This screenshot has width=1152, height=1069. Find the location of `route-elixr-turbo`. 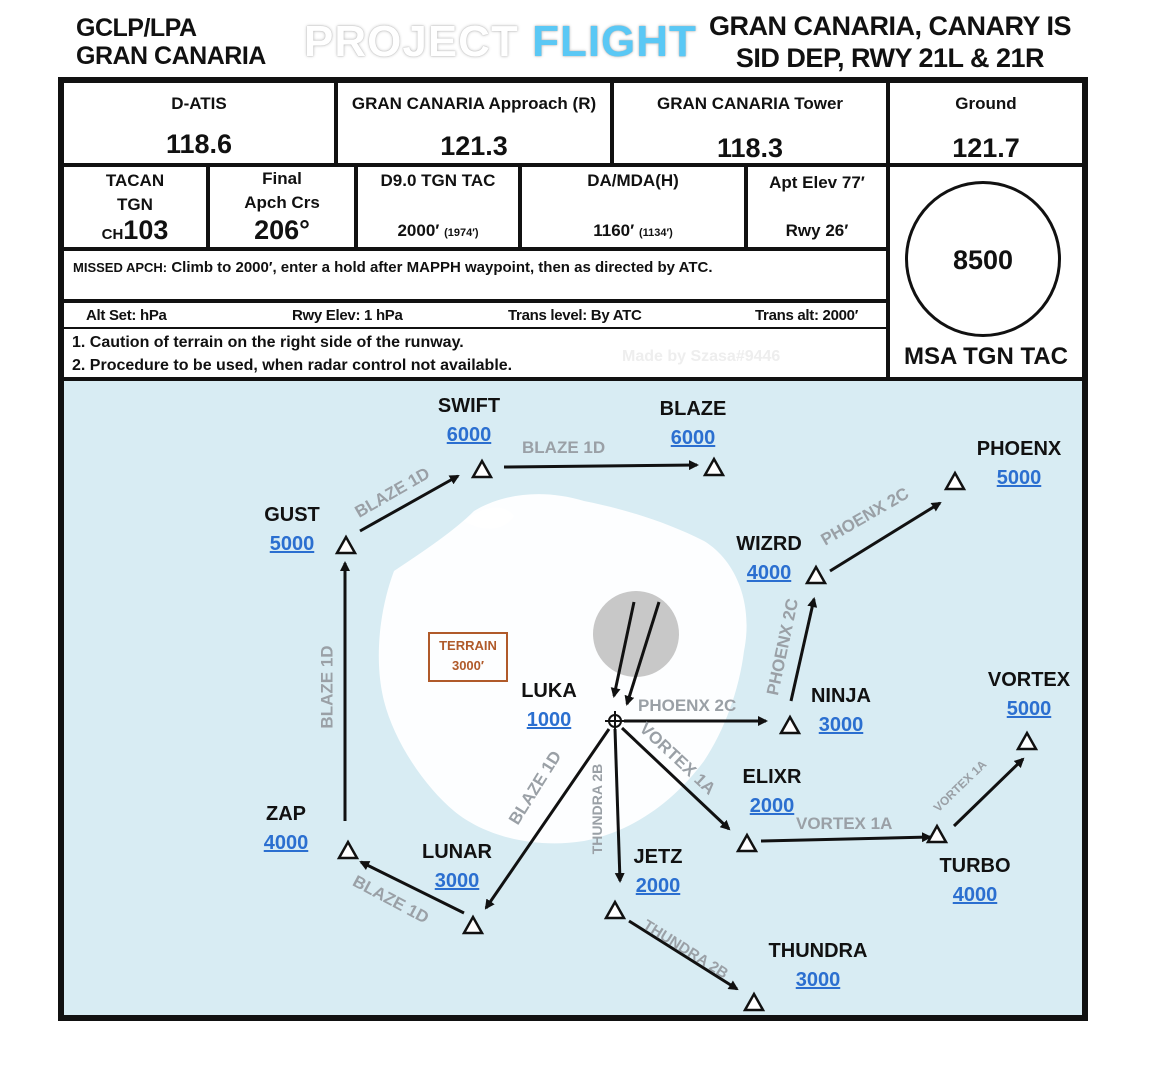

route-elixr-turbo is located at coordinates (846, 837).